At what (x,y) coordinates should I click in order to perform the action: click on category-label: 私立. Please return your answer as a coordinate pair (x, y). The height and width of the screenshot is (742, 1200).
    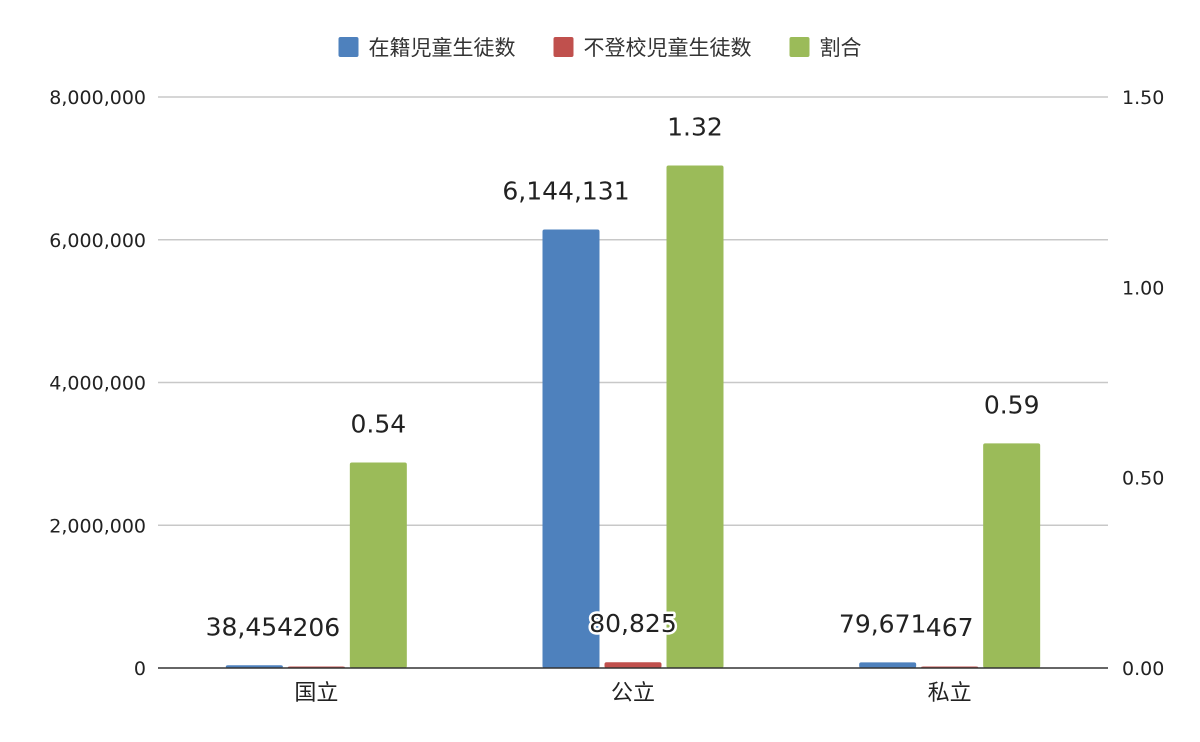
    Looking at the image, I should click on (950, 693).